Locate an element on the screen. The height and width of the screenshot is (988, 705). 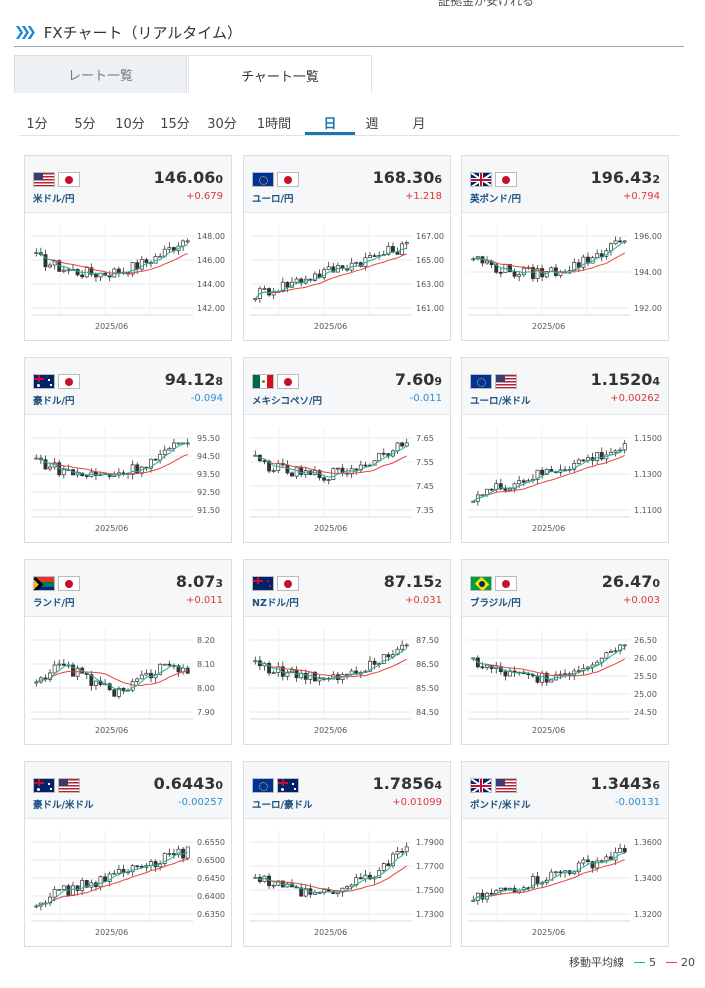
currency-pair-label: ユーロ/円 is located at coordinates (273, 199).